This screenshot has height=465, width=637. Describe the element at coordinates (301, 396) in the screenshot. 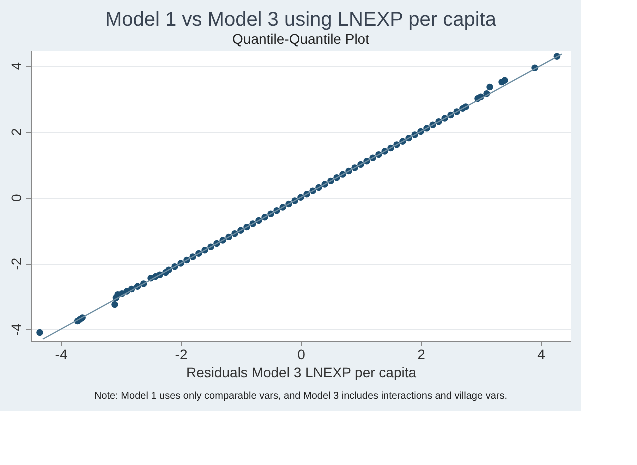

I see `text: Note: Model 1 uses only comparable vars, and Model 3 includes interactions and village vars.` at that location.